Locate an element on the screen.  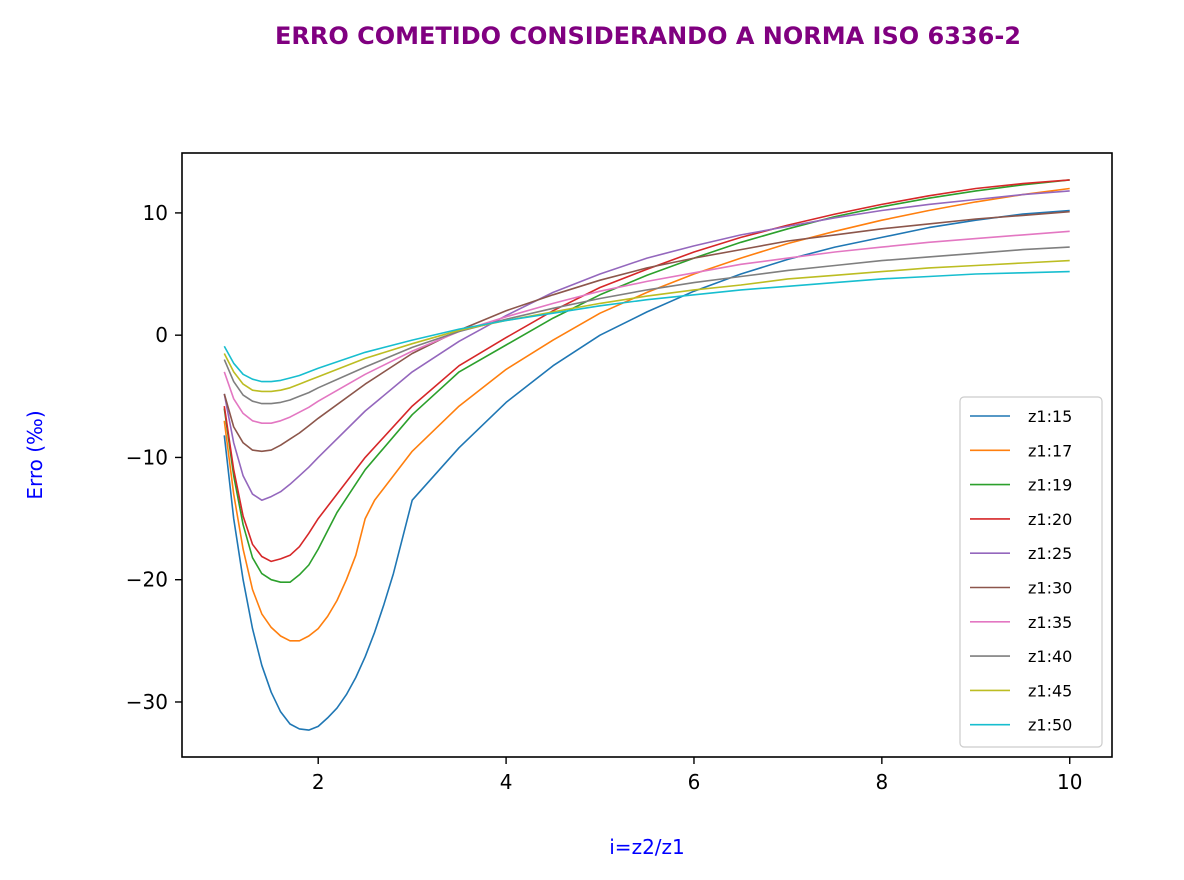
y-axis-label: Erro (‰) is located at coordinates (35, 454).